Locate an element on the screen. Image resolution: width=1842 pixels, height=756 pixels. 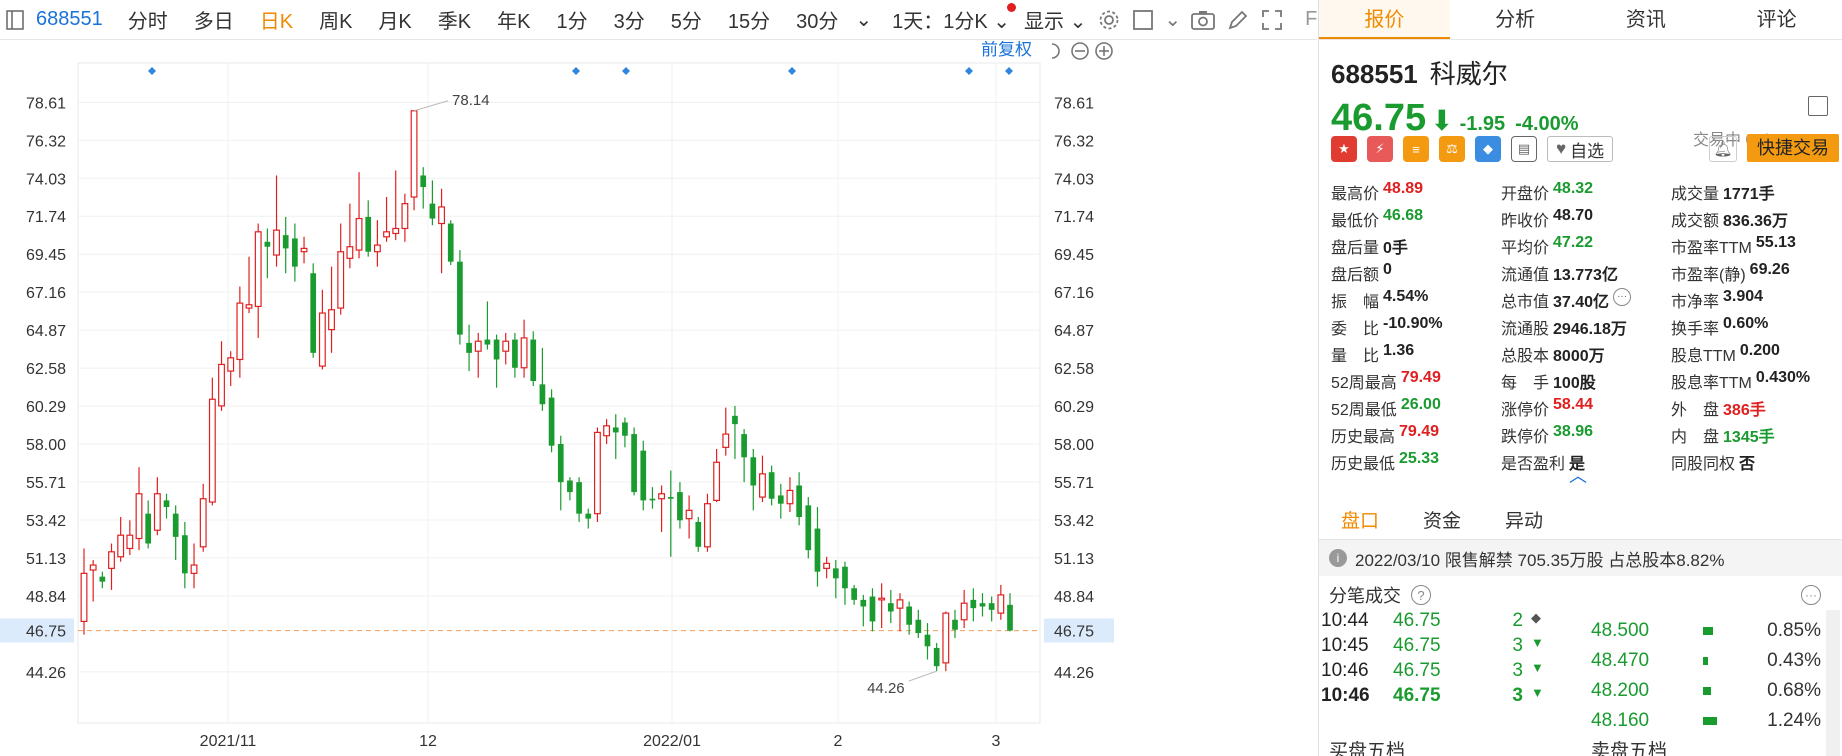
more-periods-dropdown: ⌄ is located at coordinates (864, 20).